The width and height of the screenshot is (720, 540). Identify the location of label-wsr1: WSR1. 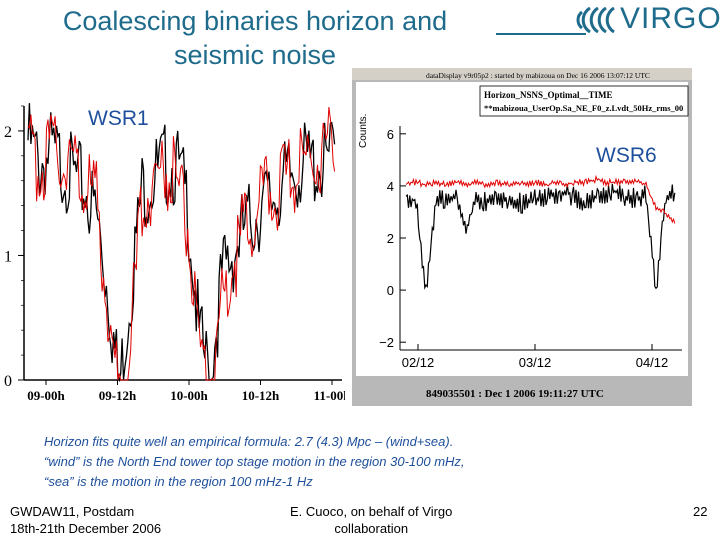
(118, 118).